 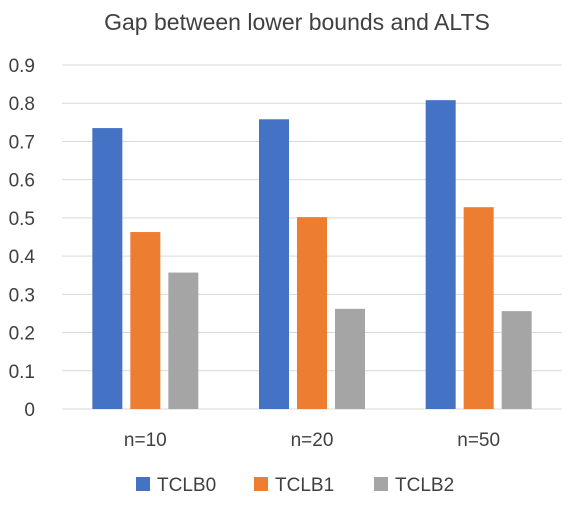 What do you see at coordinates (22, 238) in the screenshot?
I see `y-axis-tick-labels: 0 0.1 0.2 0.3 0.4 0.5 0.6 0.7 0.8 0.9` at bounding box center [22, 238].